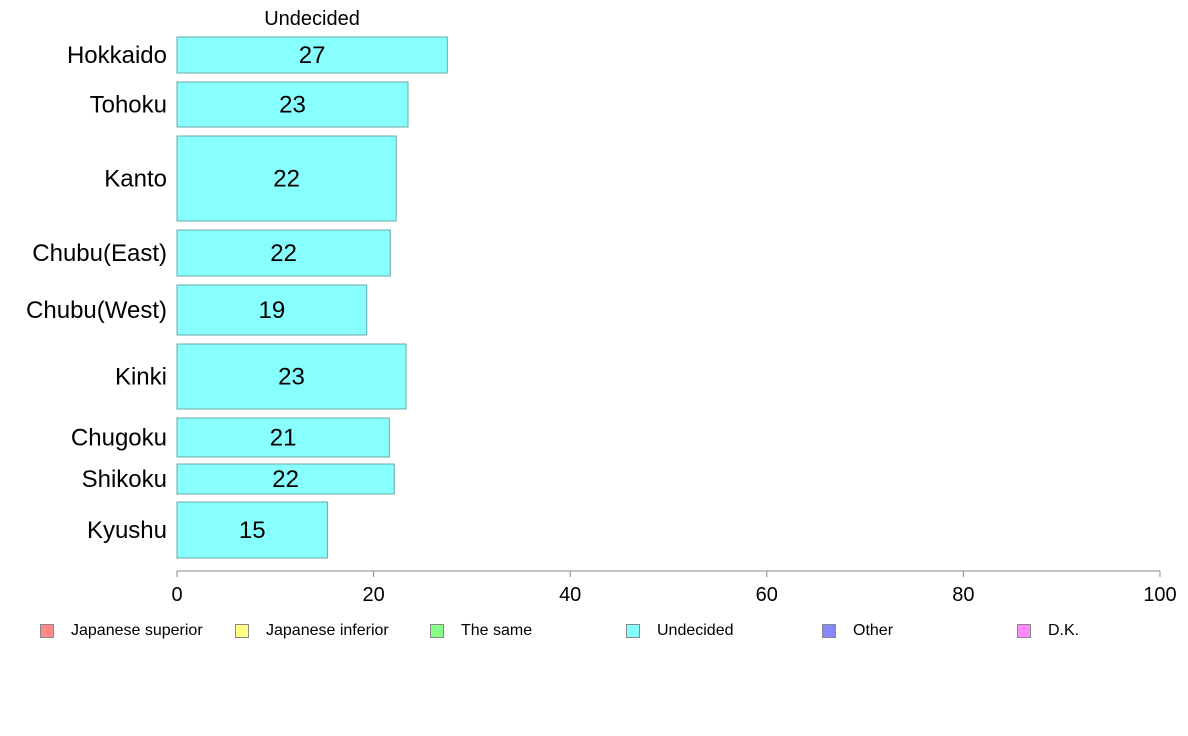 Image resolution: width=1188 pixels, height=736 pixels. I want to click on chart-title: Undecided, so click(312, 19).